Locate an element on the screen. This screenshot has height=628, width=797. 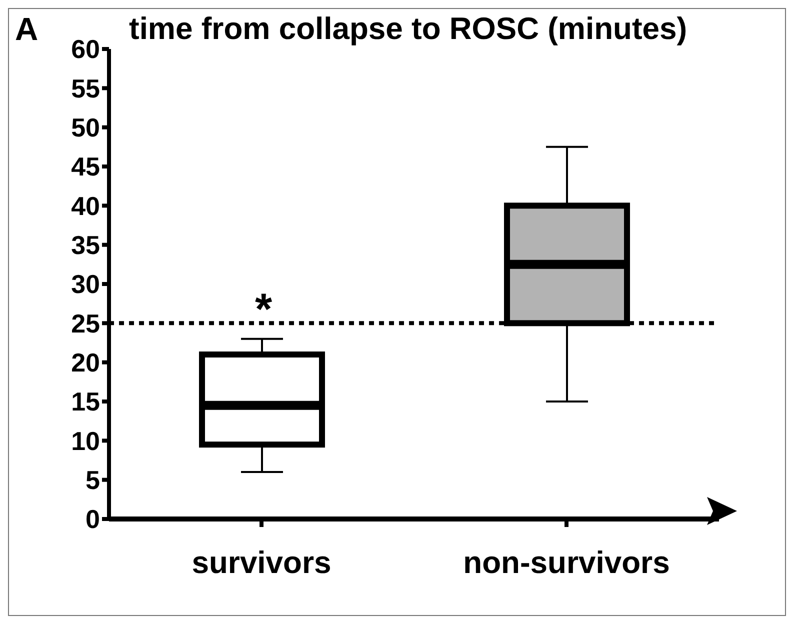
y-tick-label: 25 is located at coordinates (85, 323).